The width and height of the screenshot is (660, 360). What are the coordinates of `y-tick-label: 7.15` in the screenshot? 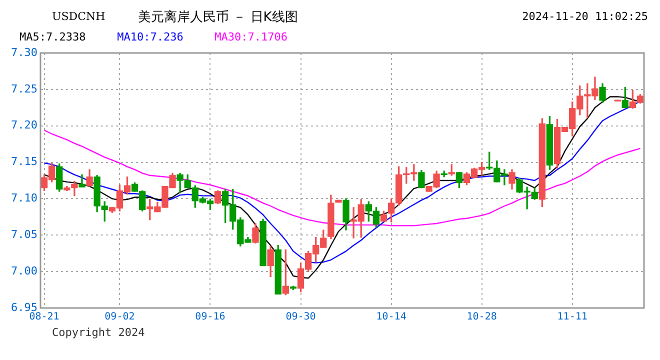 It's located at (24, 161).